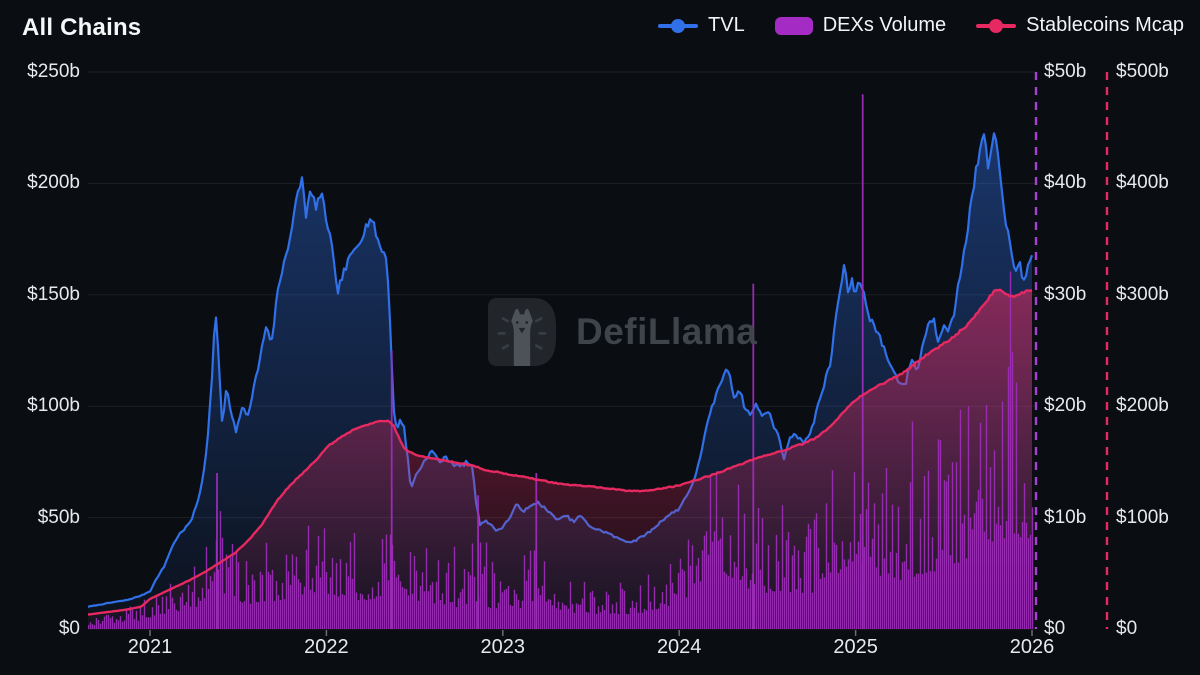 This screenshot has width=1200, height=675. I want to click on stablecoins-axis-tick-label: $400b, so click(1142, 183).